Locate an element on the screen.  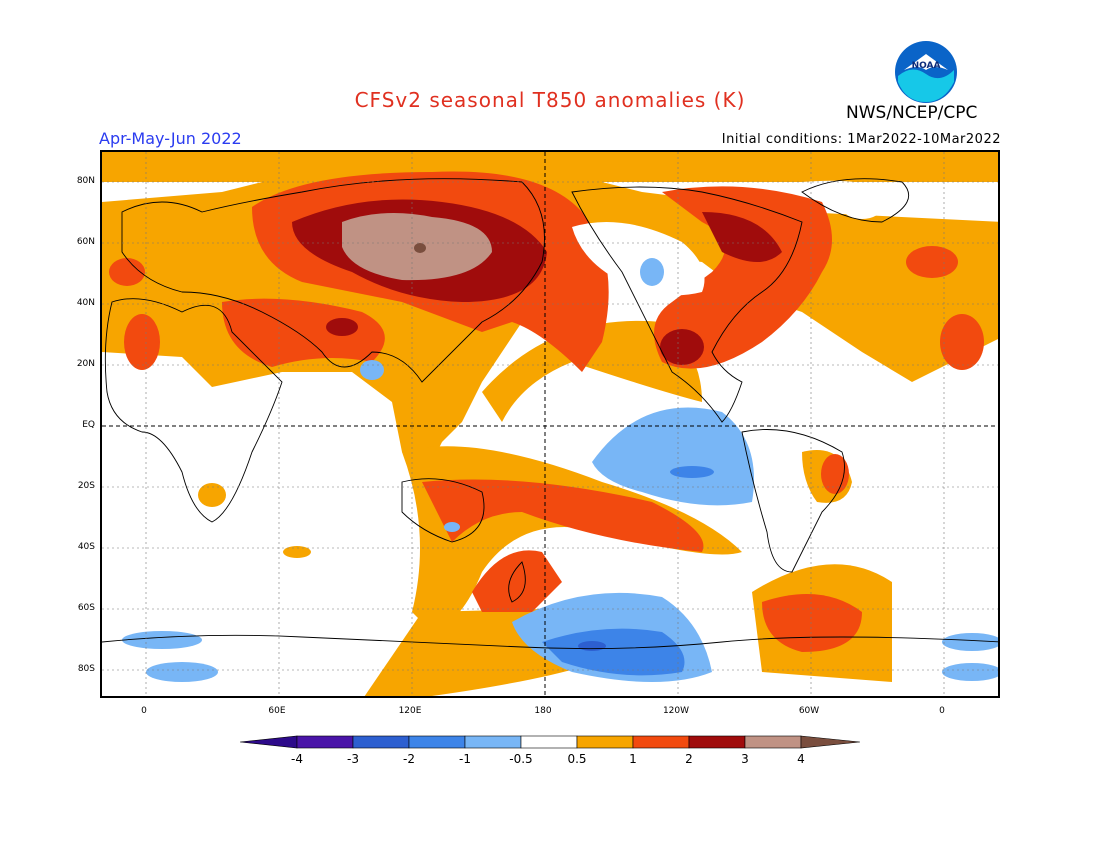
lat-label: EQ is located at coordinates (88, 425).